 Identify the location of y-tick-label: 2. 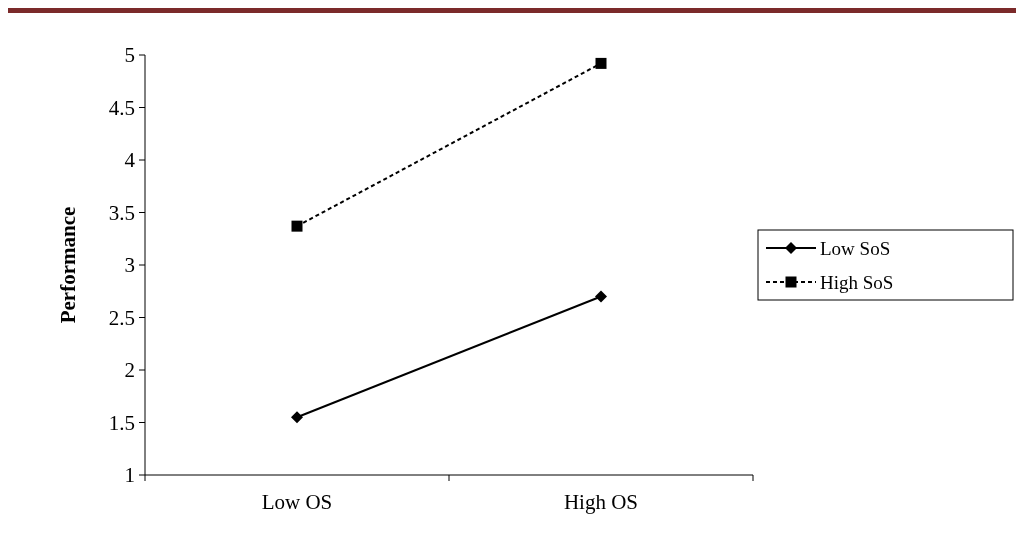
(129, 370).